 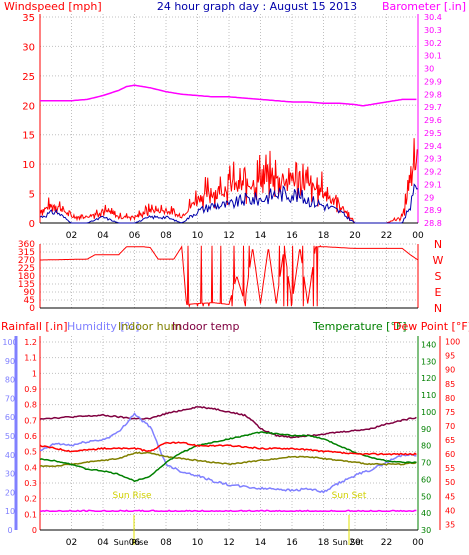 What do you see at coordinates (450, 426) in the screenshot?
I see `dewpoint-tick-label: 70` at bounding box center [450, 426].